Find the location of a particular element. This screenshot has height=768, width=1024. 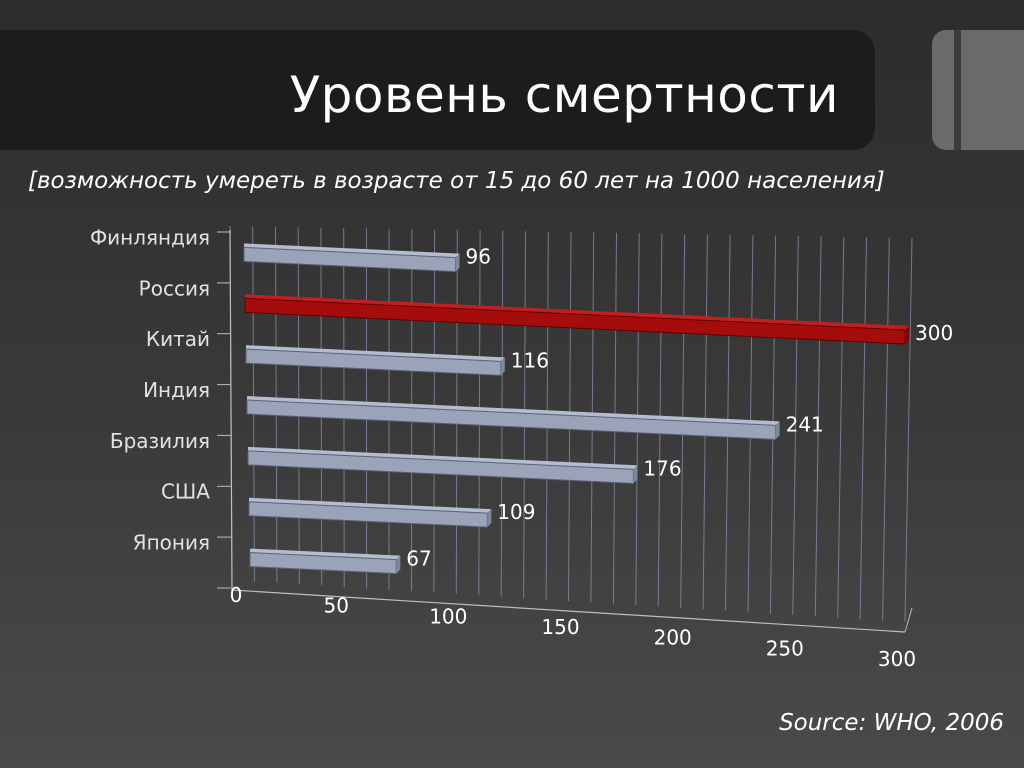

x-axis-line is located at coordinates (568, 611).